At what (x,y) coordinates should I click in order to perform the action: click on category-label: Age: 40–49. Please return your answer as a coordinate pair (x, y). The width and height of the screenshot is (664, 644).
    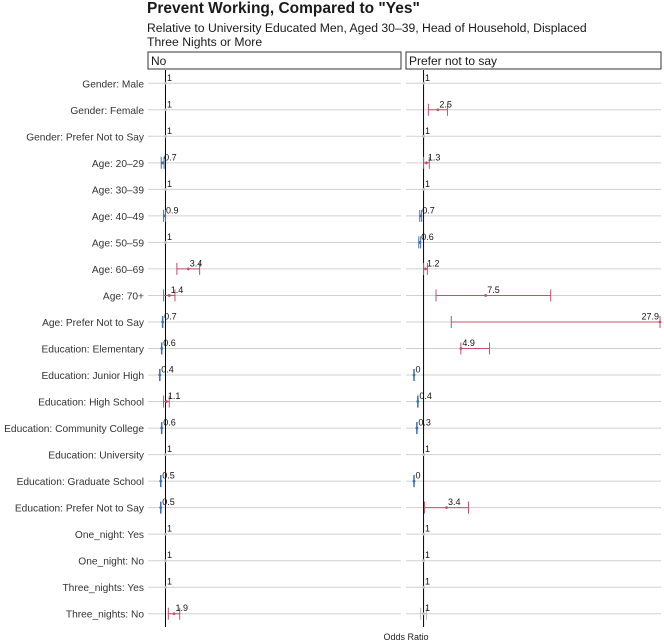
    Looking at the image, I should click on (118, 217).